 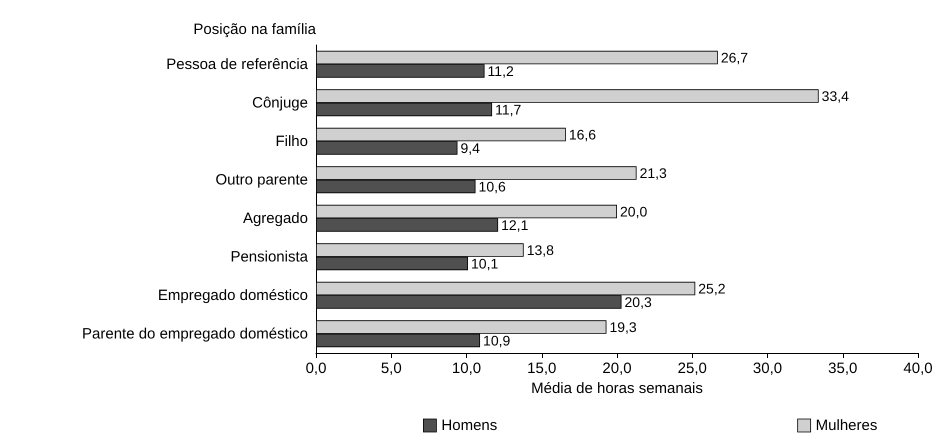 I want to click on x-tick-label: 35,0, so click(x=843, y=368).